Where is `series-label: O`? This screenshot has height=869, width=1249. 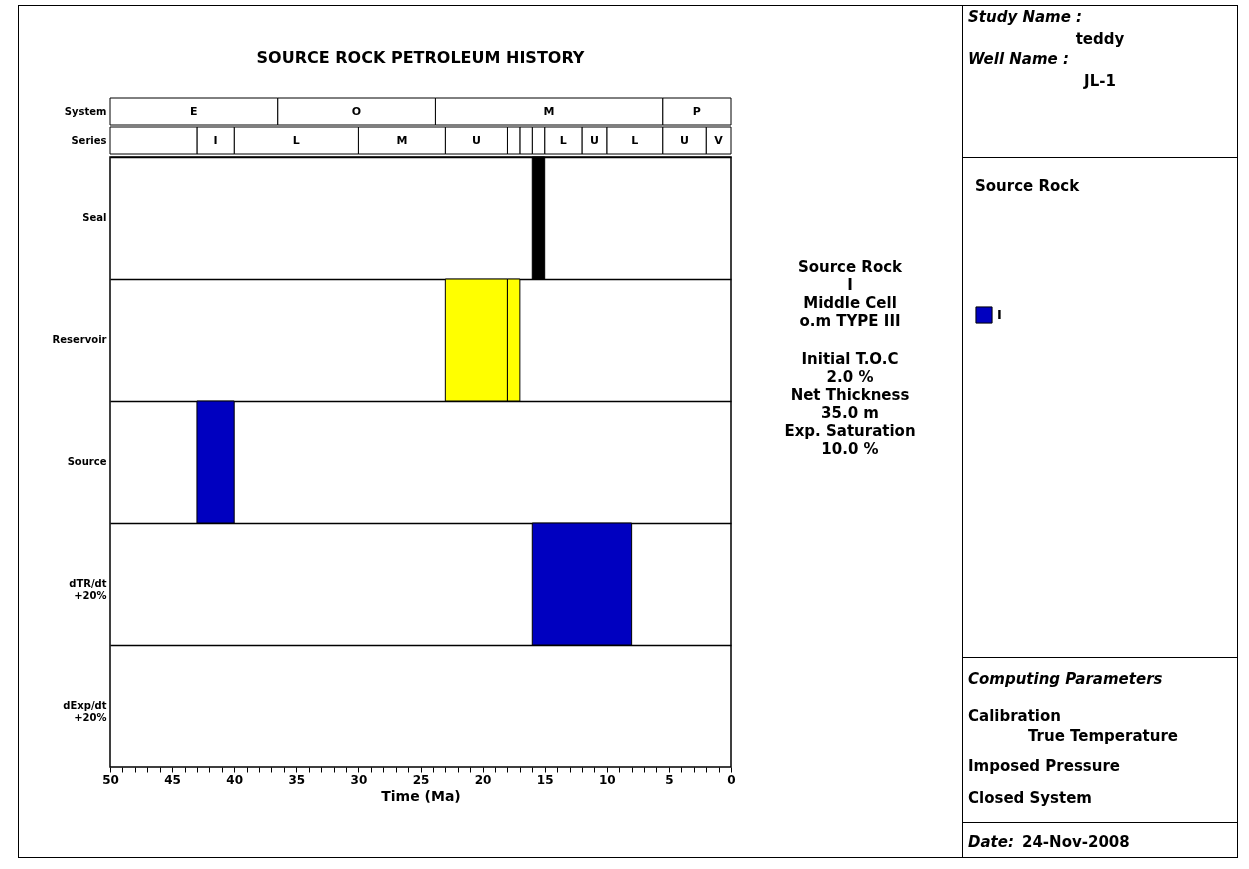
series-label: O is located at coordinates (356, 111).